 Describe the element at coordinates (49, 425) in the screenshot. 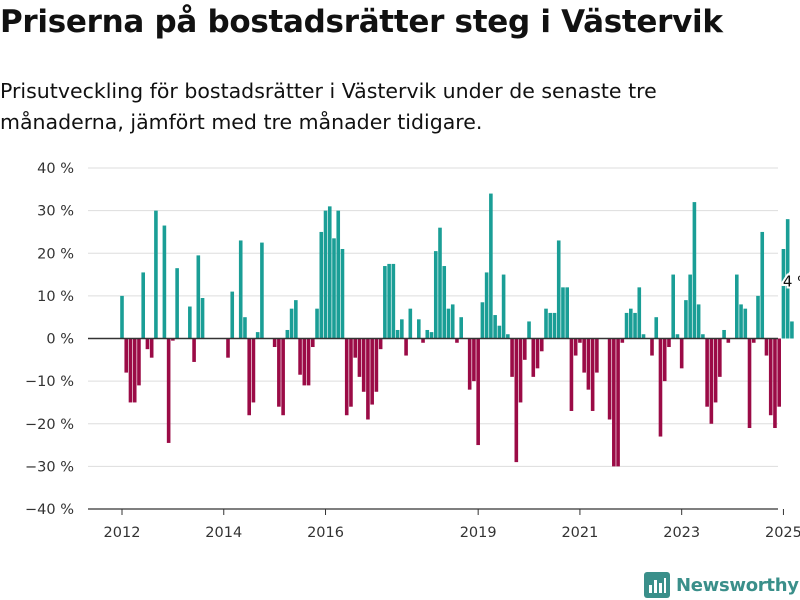

I see `y-tick-label: −20 %` at that location.